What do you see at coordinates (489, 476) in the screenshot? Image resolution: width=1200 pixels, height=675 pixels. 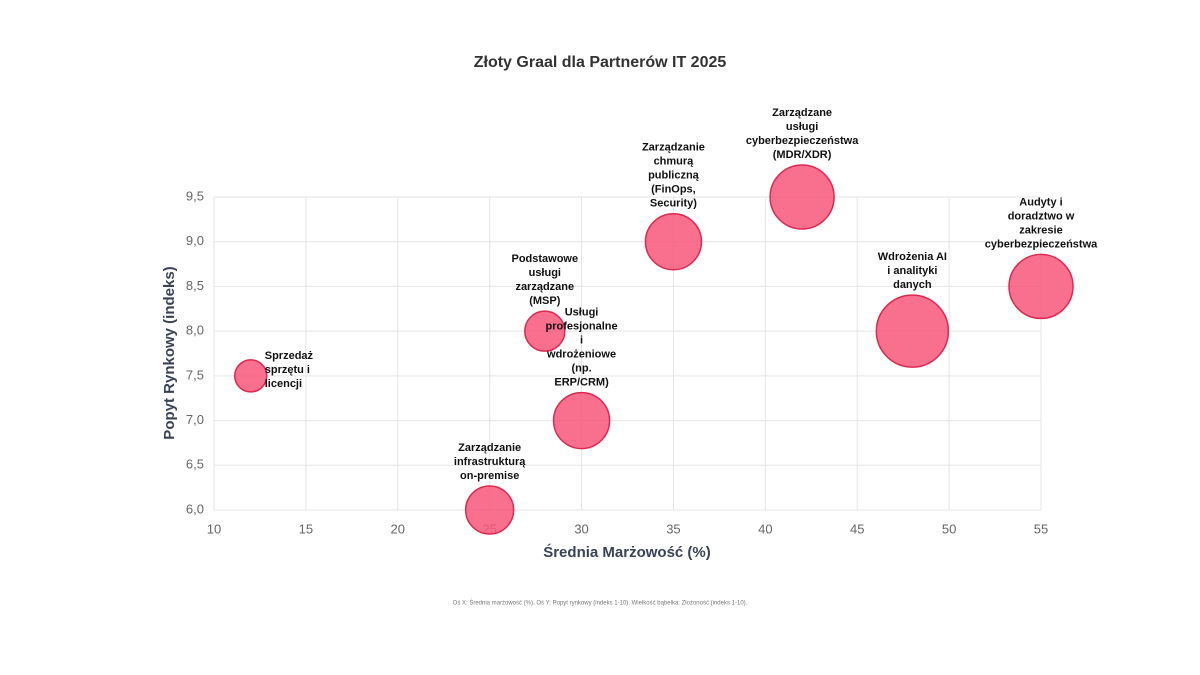 I see `bubble-label: on-premise` at bounding box center [489, 476].